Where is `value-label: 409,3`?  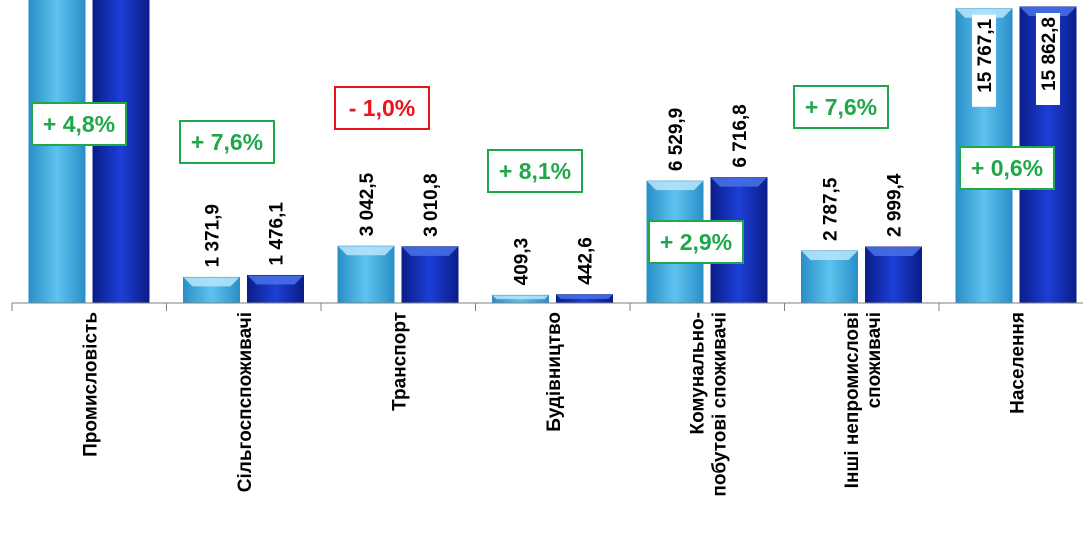 value-label: 409,3 is located at coordinates (522, 262).